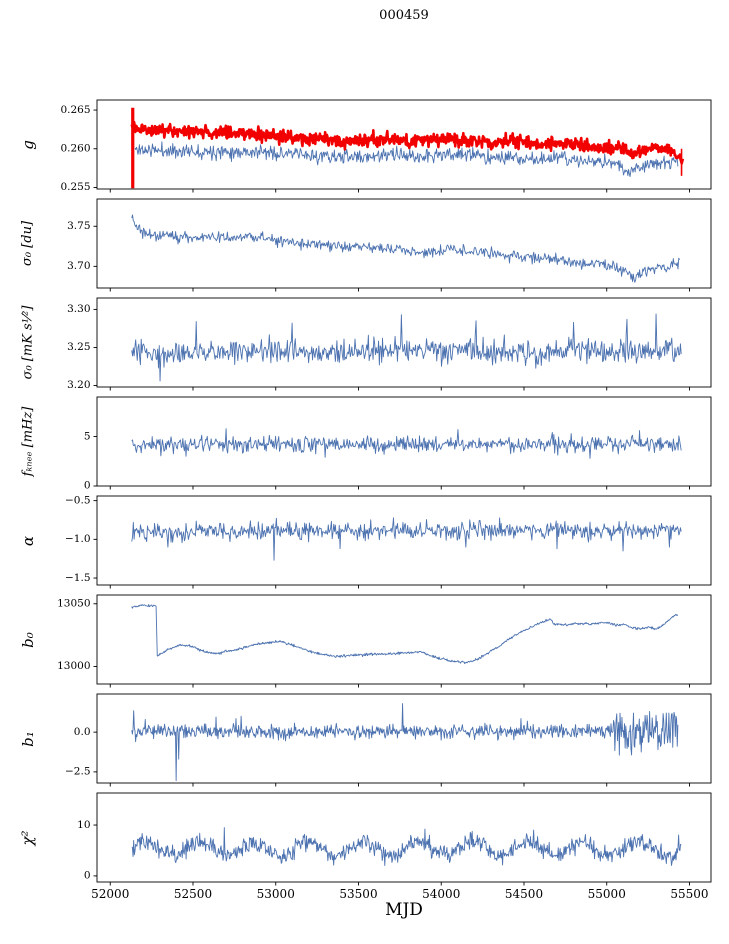 This screenshot has height=944, width=729. Describe the element at coordinates (28, 243) in the screenshot. I see `y-axis-label-sigma0-du: σ₀ [du]` at that location.